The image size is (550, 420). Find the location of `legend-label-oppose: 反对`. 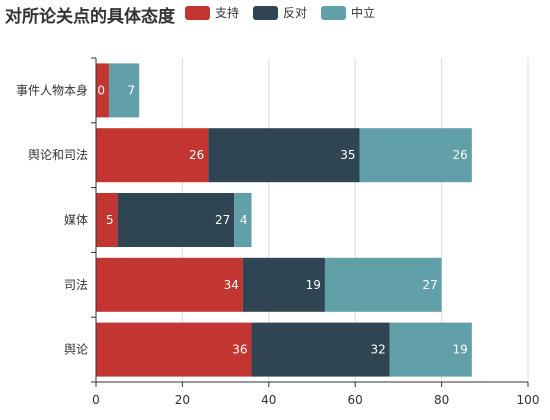

legend-label-oppose: 反对 is located at coordinates (295, 13).